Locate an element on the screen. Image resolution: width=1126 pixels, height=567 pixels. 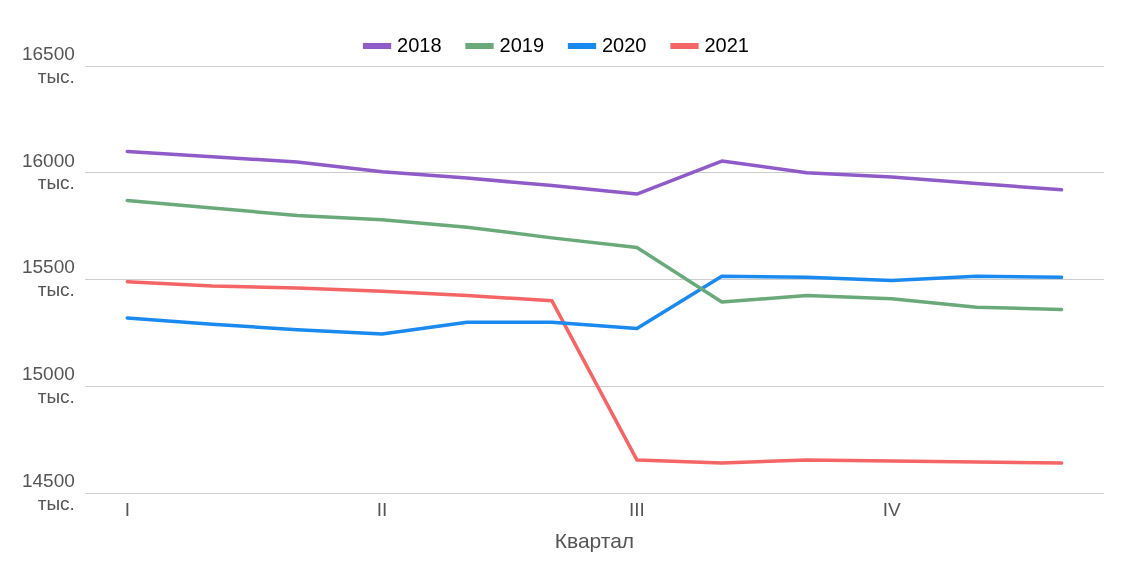
y-tick-label: 14500 тыс. is located at coordinates (48, 491).